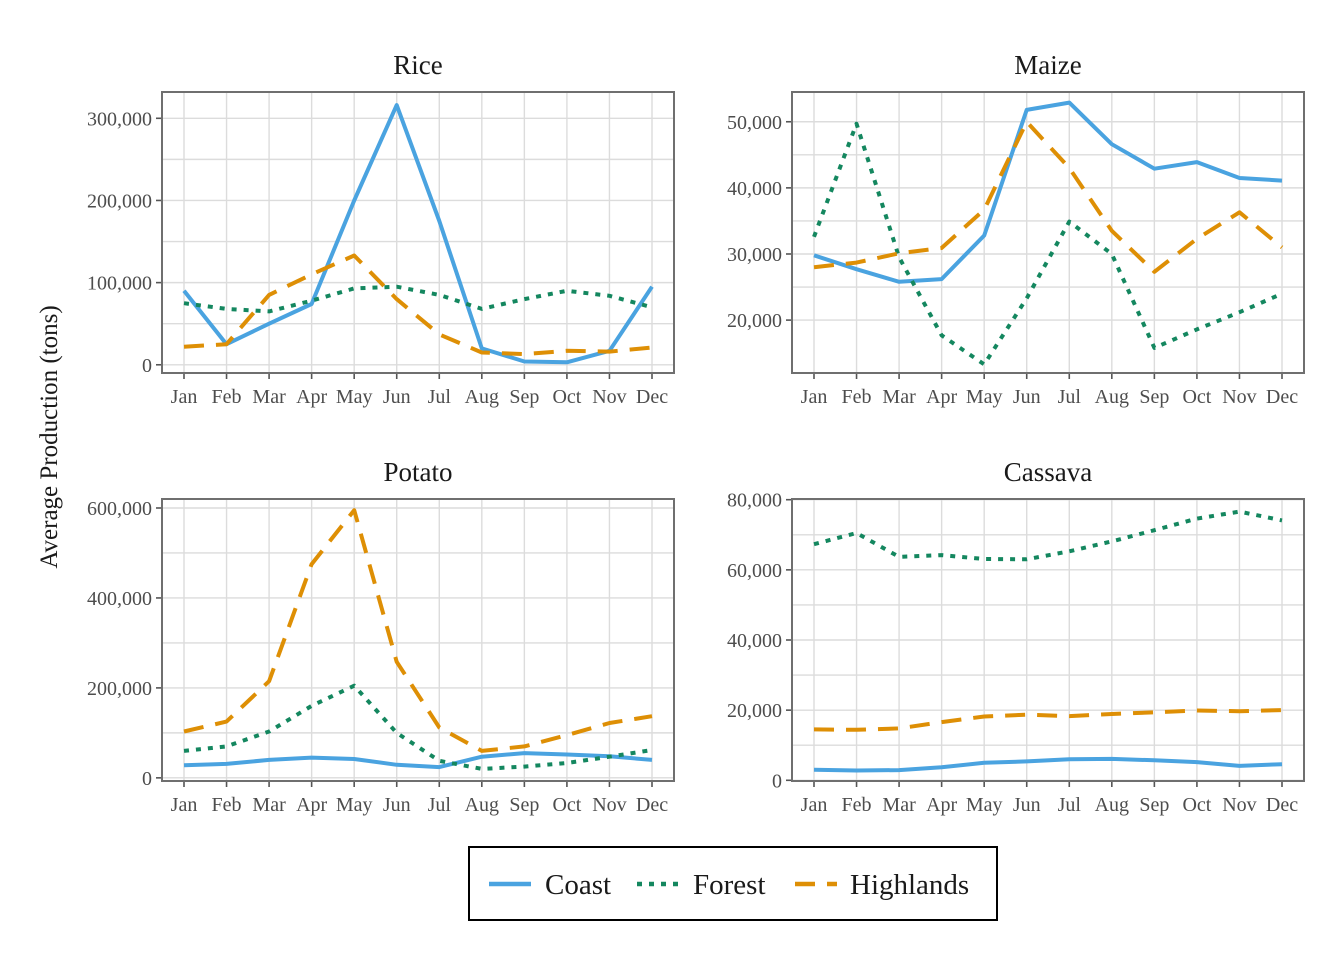 The width and height of the screenshot is (1344, 960). I want to click on potato-series-highlands, so click(418, 630).